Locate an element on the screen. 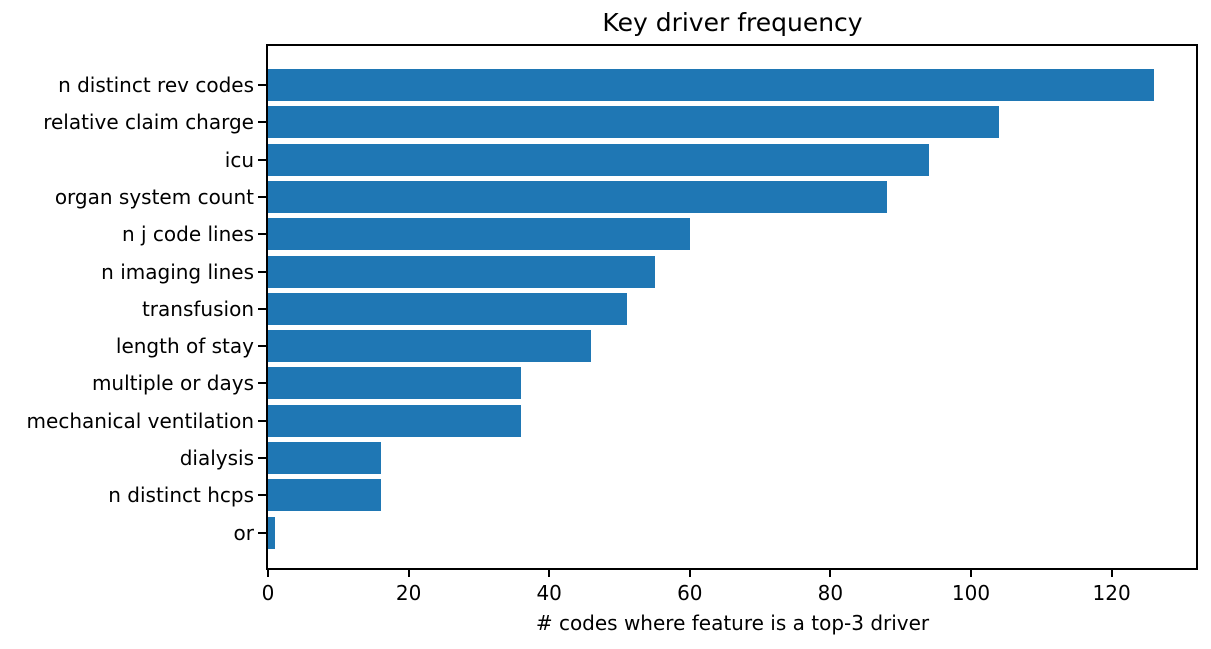  bar-transfusion is located at coordinates (447, 308).